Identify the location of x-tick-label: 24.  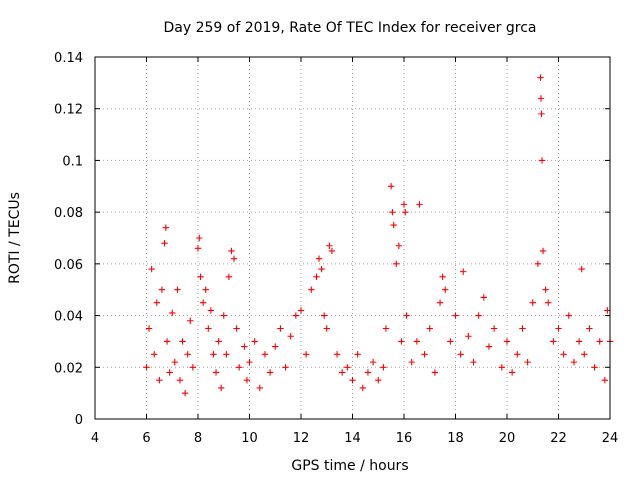
(610, 438).